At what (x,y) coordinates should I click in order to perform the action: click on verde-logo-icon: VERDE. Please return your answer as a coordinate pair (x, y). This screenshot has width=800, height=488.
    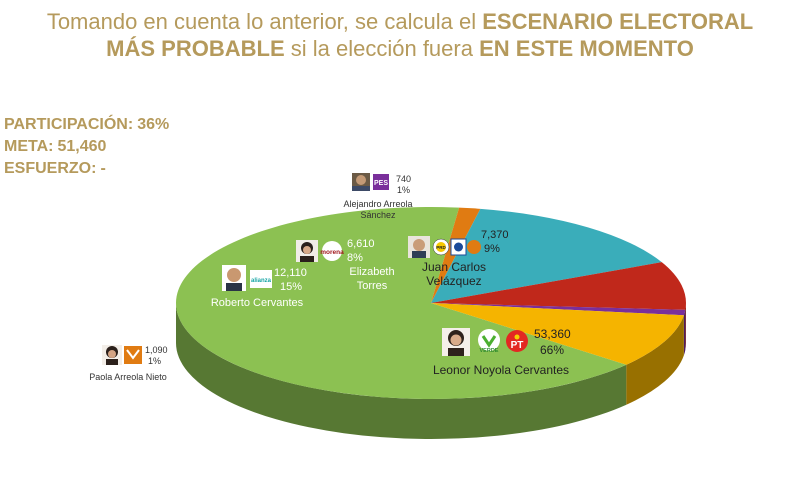
    Looking at the image, I should click on (489, 341).